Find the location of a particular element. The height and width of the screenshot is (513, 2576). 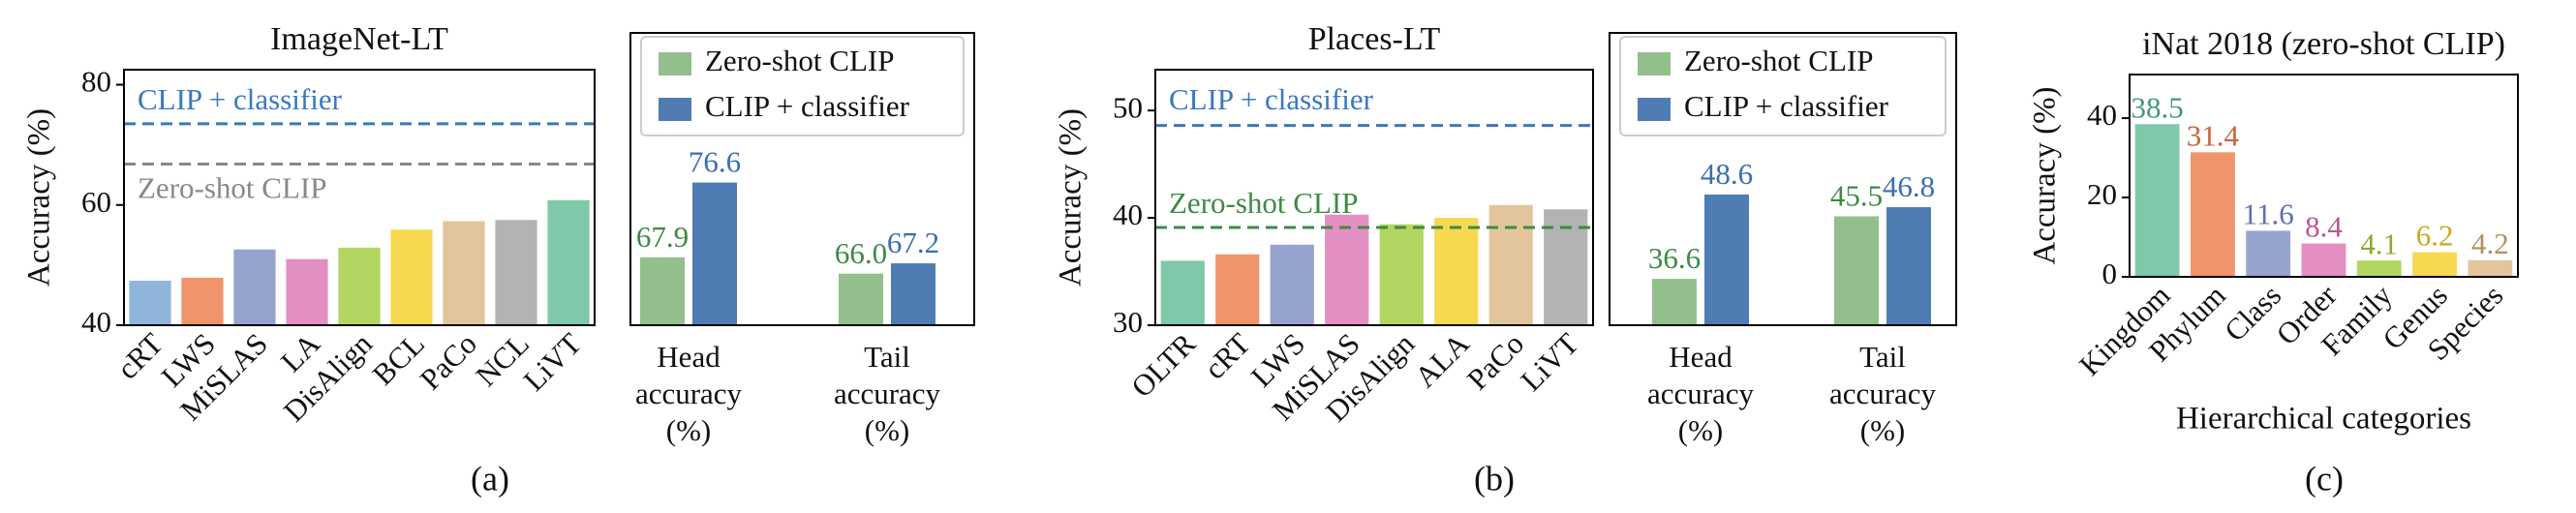

x-tick-label: Class is located at coordinates (2252, 312).